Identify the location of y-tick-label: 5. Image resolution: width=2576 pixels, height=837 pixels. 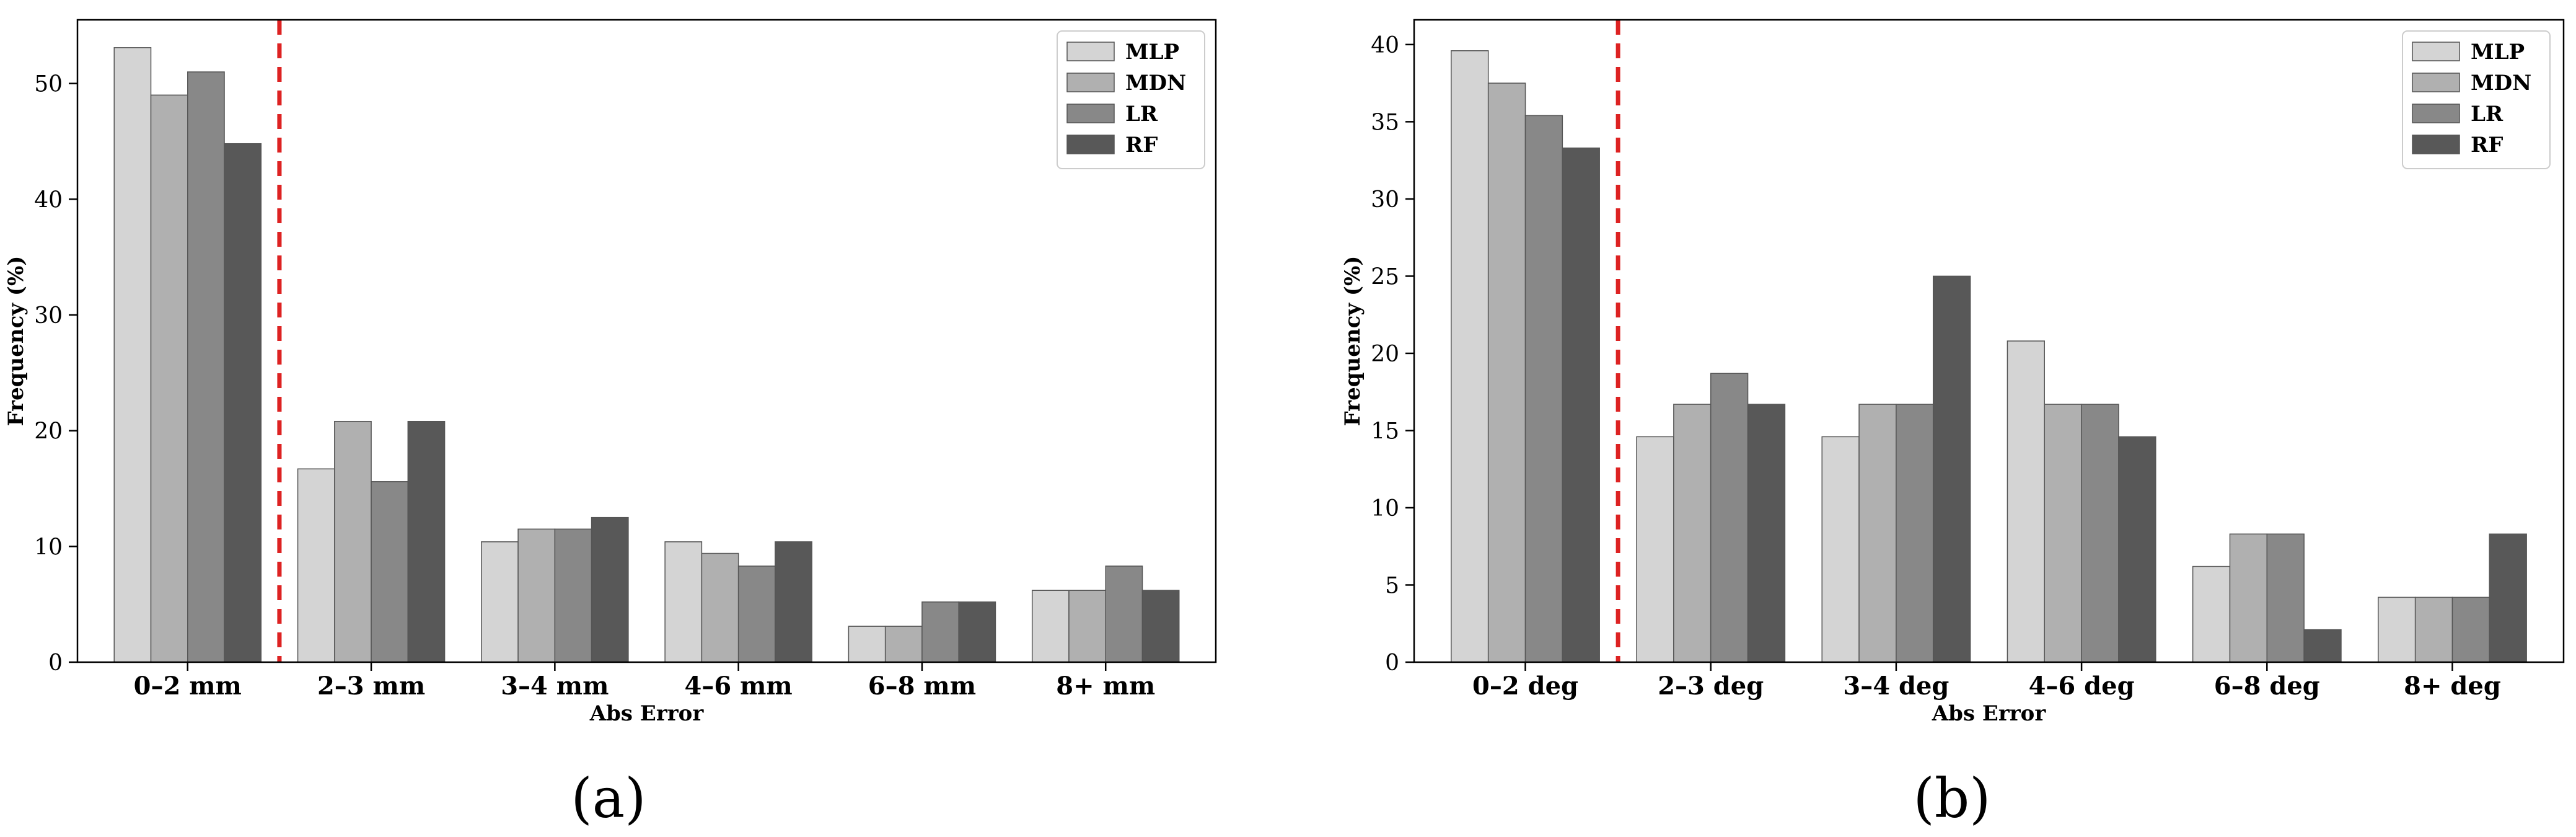
(1392, 585).